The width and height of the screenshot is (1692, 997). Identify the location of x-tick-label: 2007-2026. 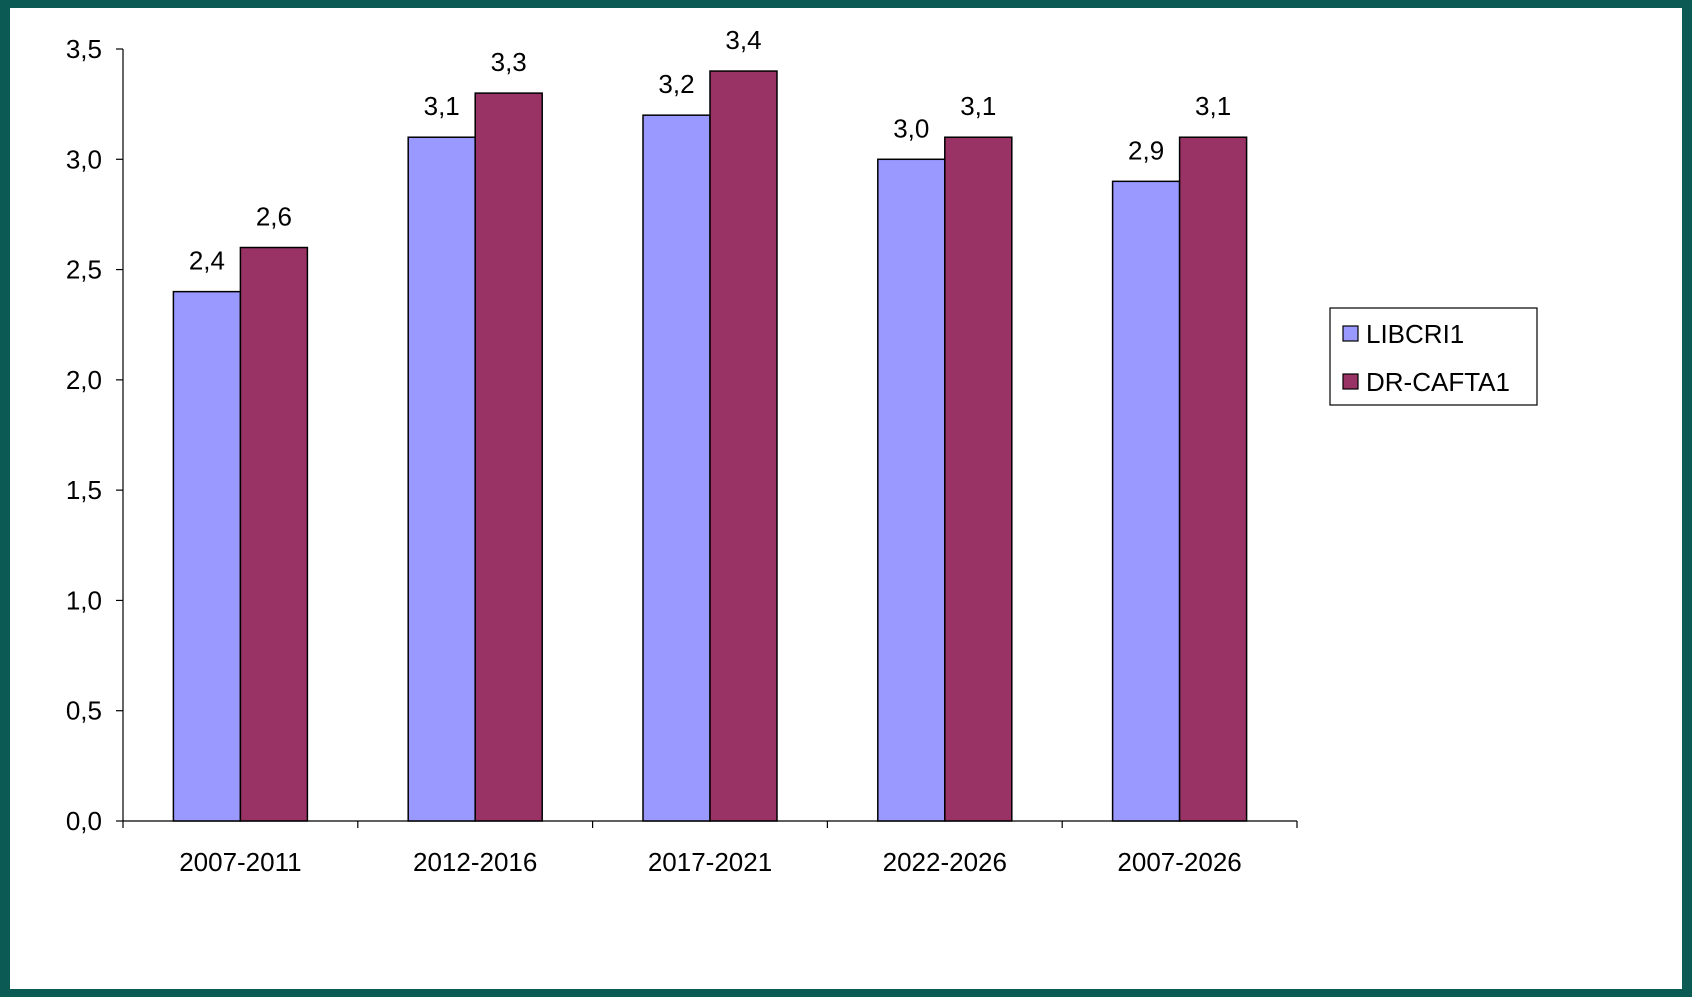
(1179, 862).